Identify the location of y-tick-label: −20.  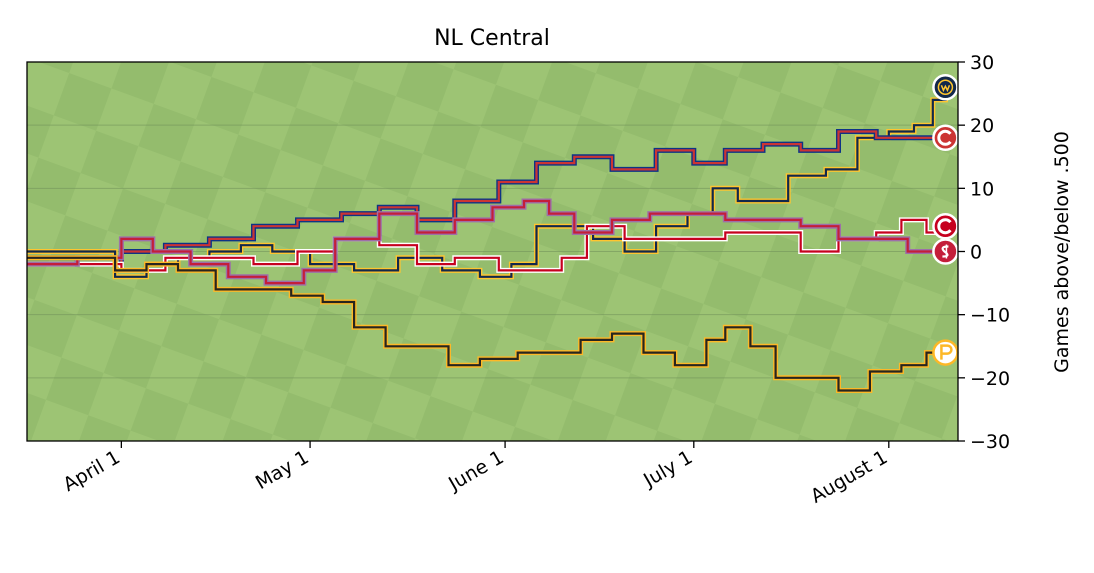
(990, 379).